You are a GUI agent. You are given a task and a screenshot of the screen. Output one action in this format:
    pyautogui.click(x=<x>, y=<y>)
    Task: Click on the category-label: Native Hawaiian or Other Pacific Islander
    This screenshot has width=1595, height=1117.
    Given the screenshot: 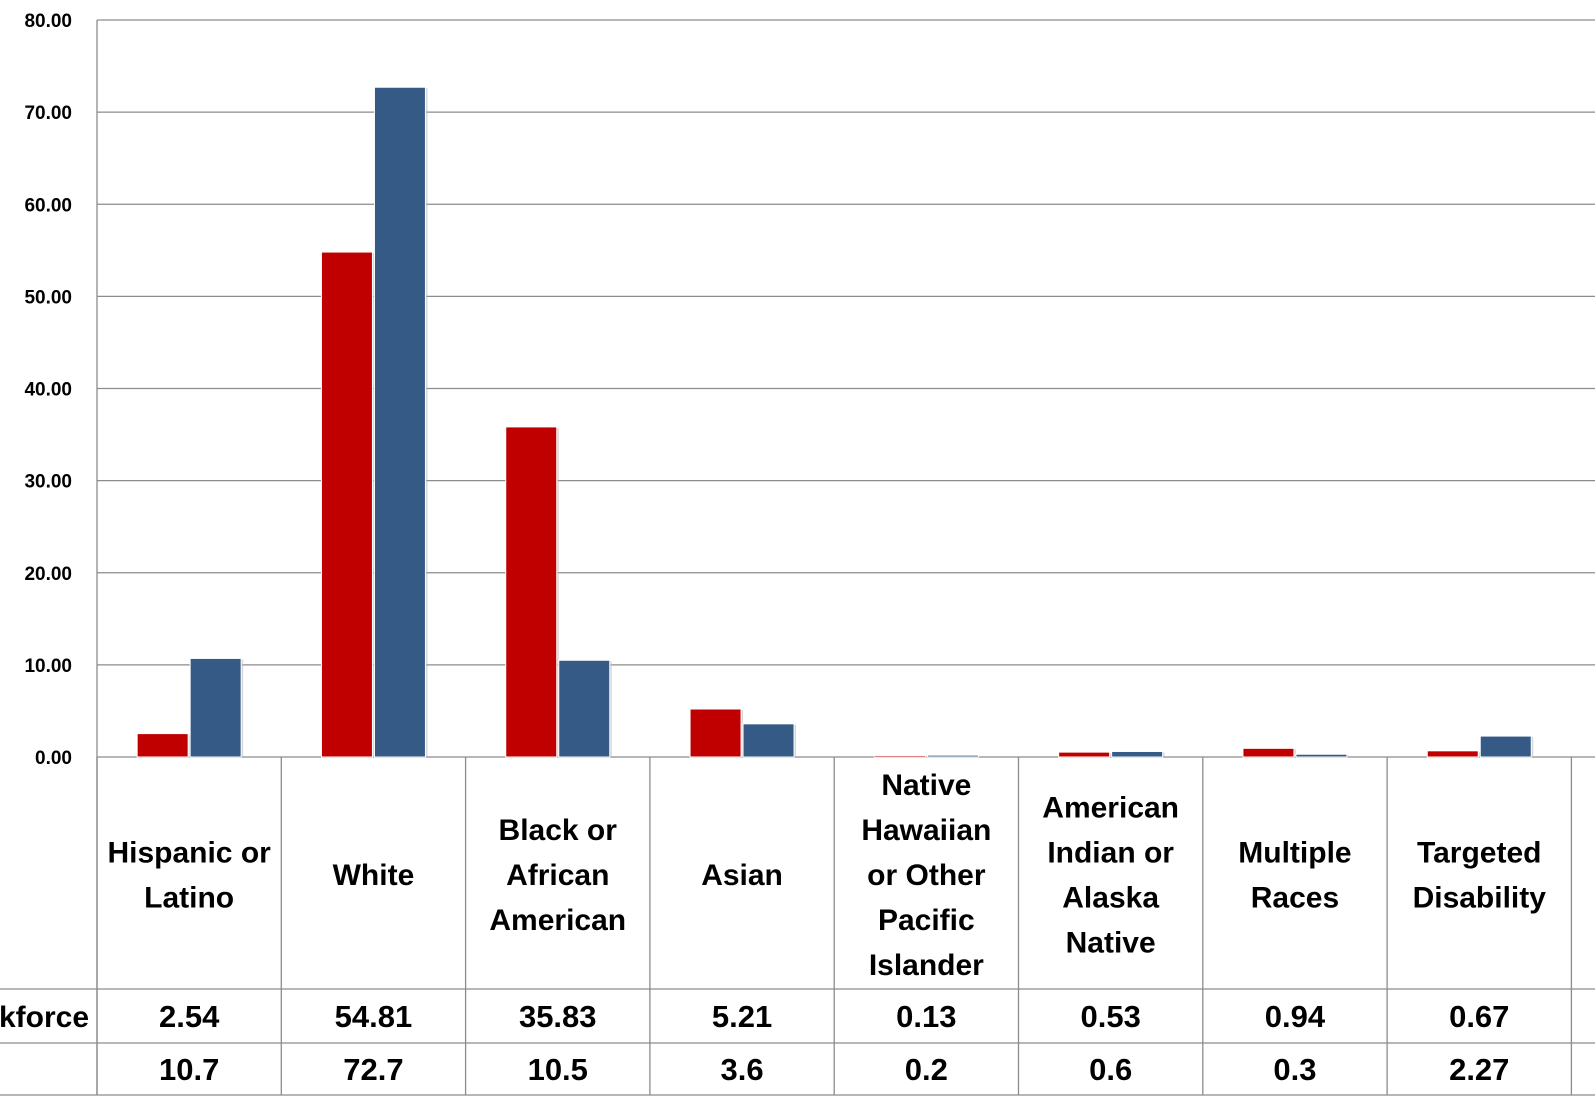 What is the action you would take?
    pyautogui.click(x=926, y=875)
    